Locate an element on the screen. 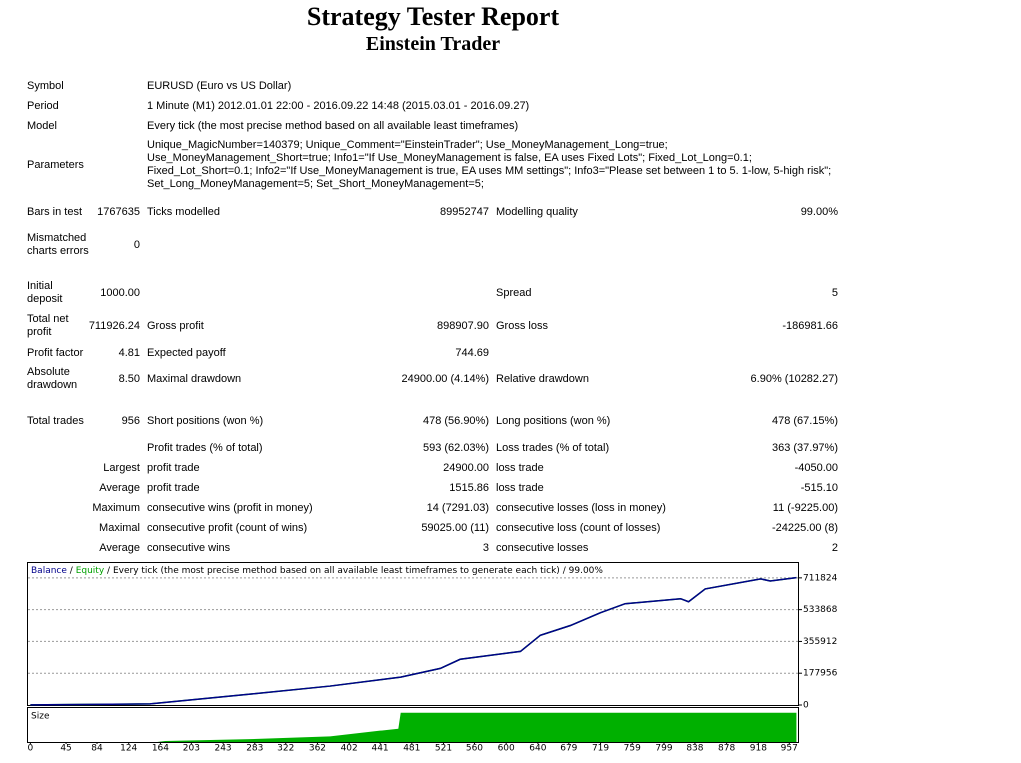 The width and height of the screenshot is (1021, 763). x-tick-label: 164 is located at coordinates (160, 749).